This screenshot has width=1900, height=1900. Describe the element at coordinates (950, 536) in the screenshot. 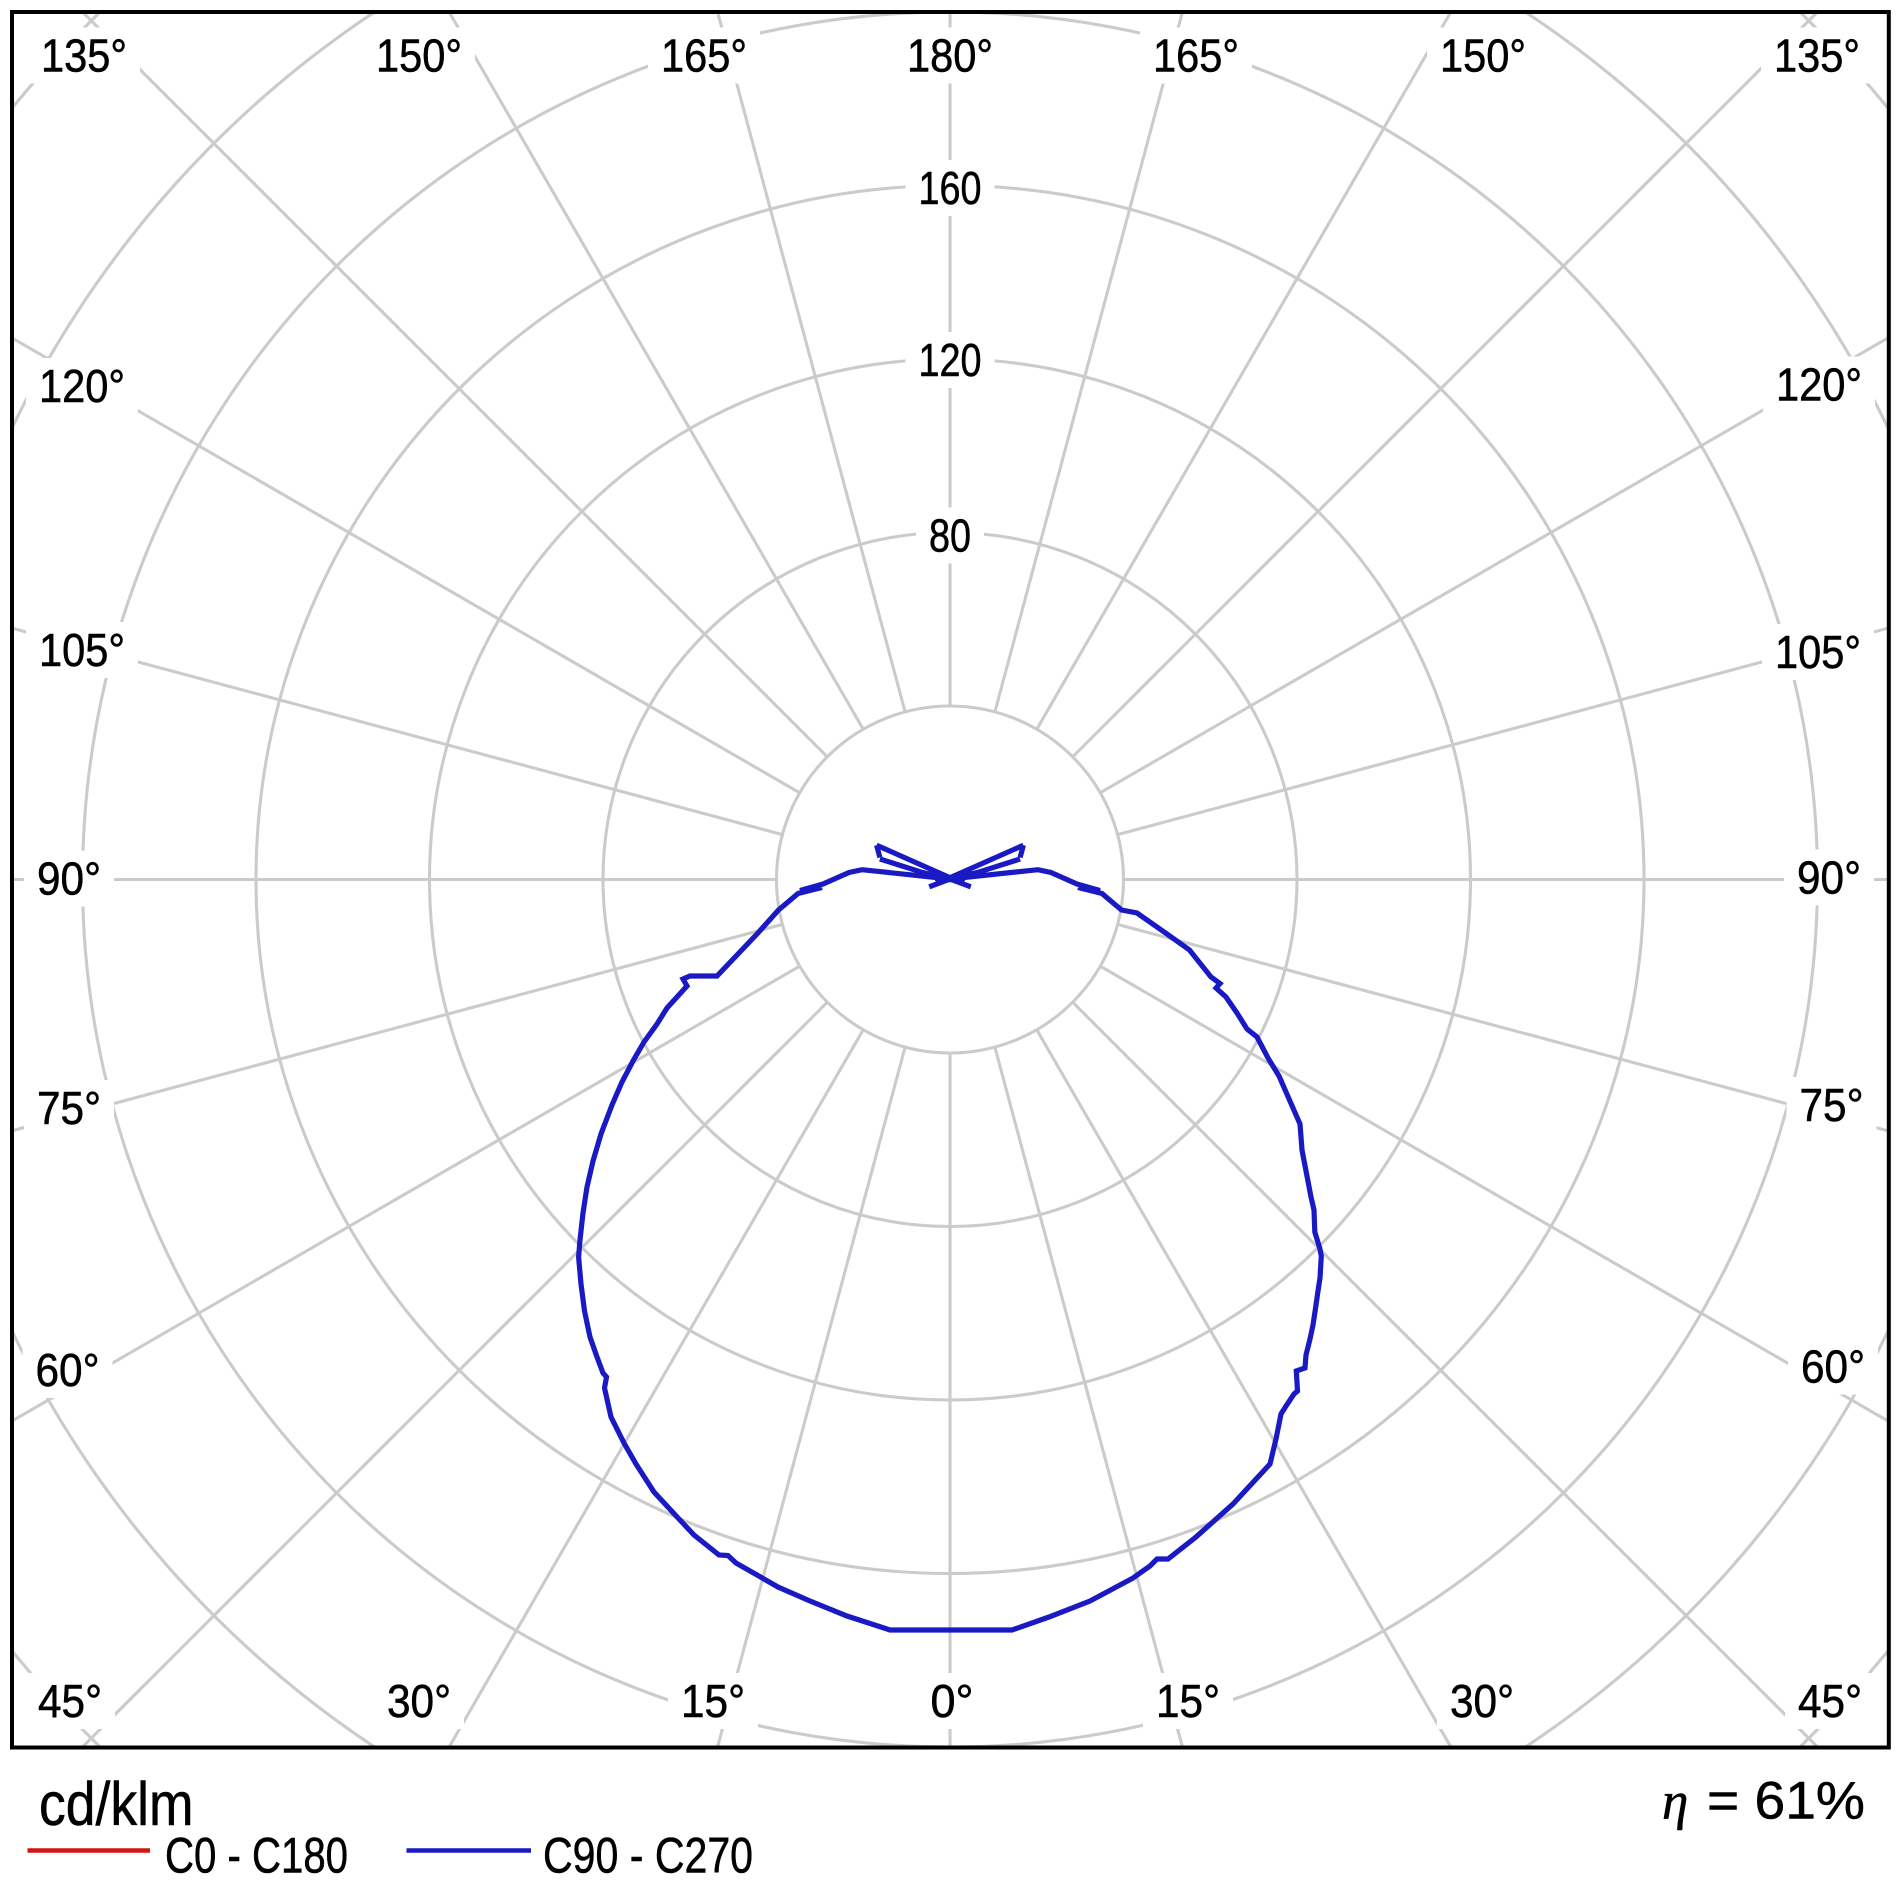

I see `svg-text: 80` at that location.